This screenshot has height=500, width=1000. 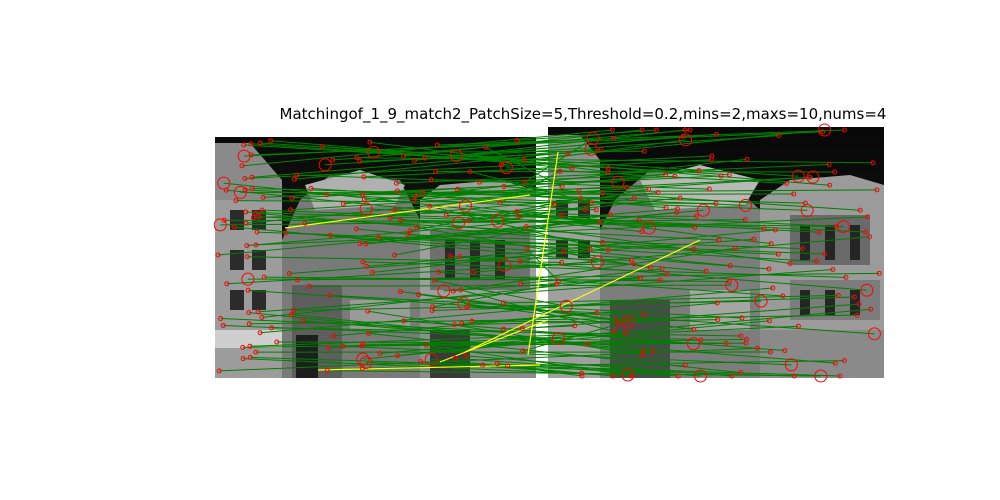 What do you see at coordinates (494, 341) in the screenshot?
I see `outlier-line` at bounding box center [494, 341].